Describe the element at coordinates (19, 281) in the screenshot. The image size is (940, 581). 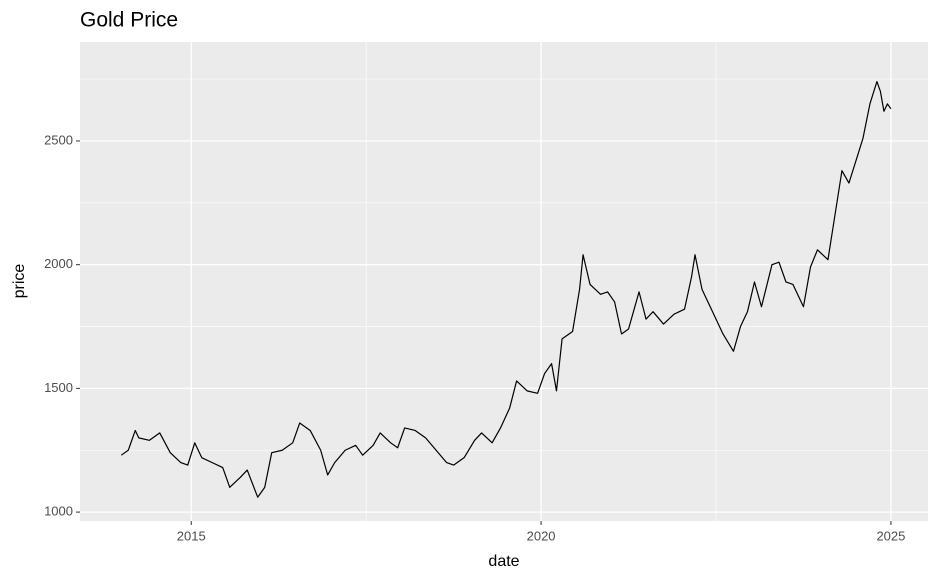
I see `y-axis-label: price` at that location.